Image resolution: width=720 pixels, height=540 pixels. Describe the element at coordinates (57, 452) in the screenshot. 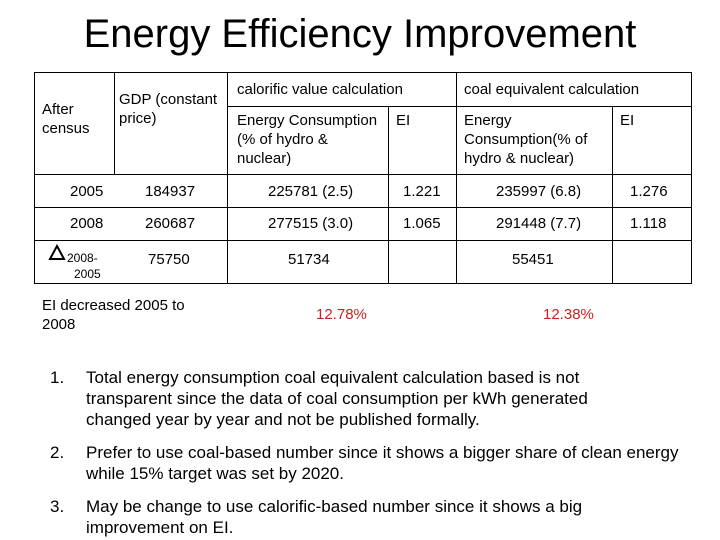

I see `list-item-number: 2.` at that location.